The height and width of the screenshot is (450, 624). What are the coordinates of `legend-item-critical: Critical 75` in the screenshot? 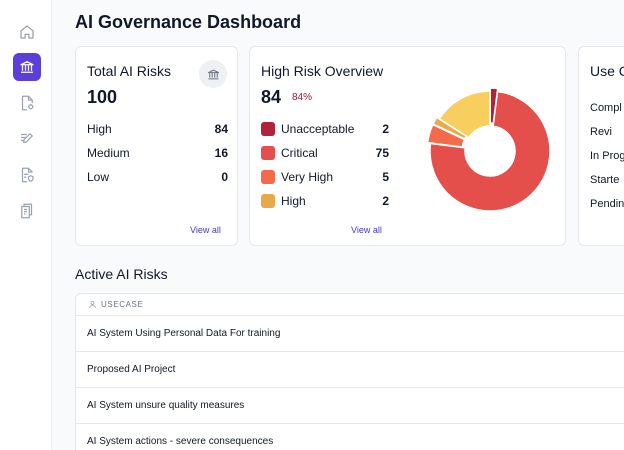 It's located at (325, 153).